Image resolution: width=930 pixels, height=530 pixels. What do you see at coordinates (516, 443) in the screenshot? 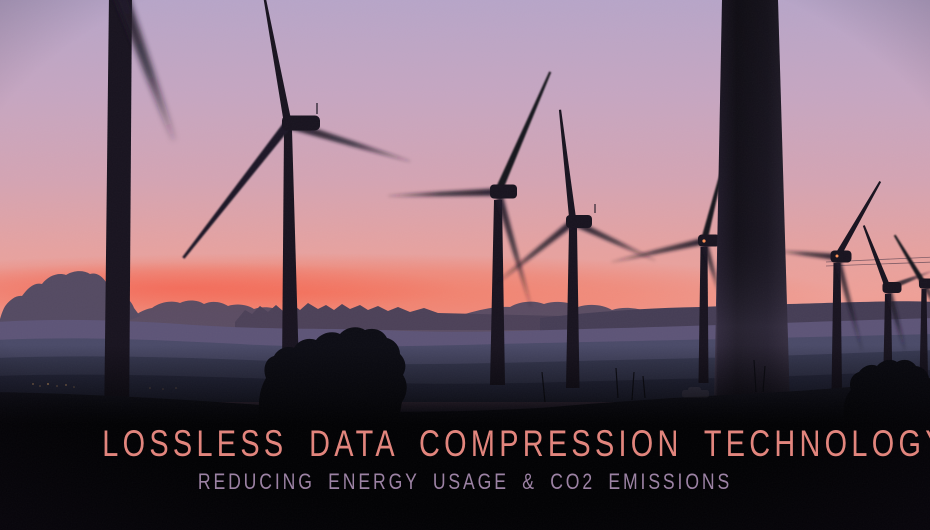
I see `main-title: LOSSLESS DATA COMPRESSION TECHNOLOGY` at bounding box center [516, 443].